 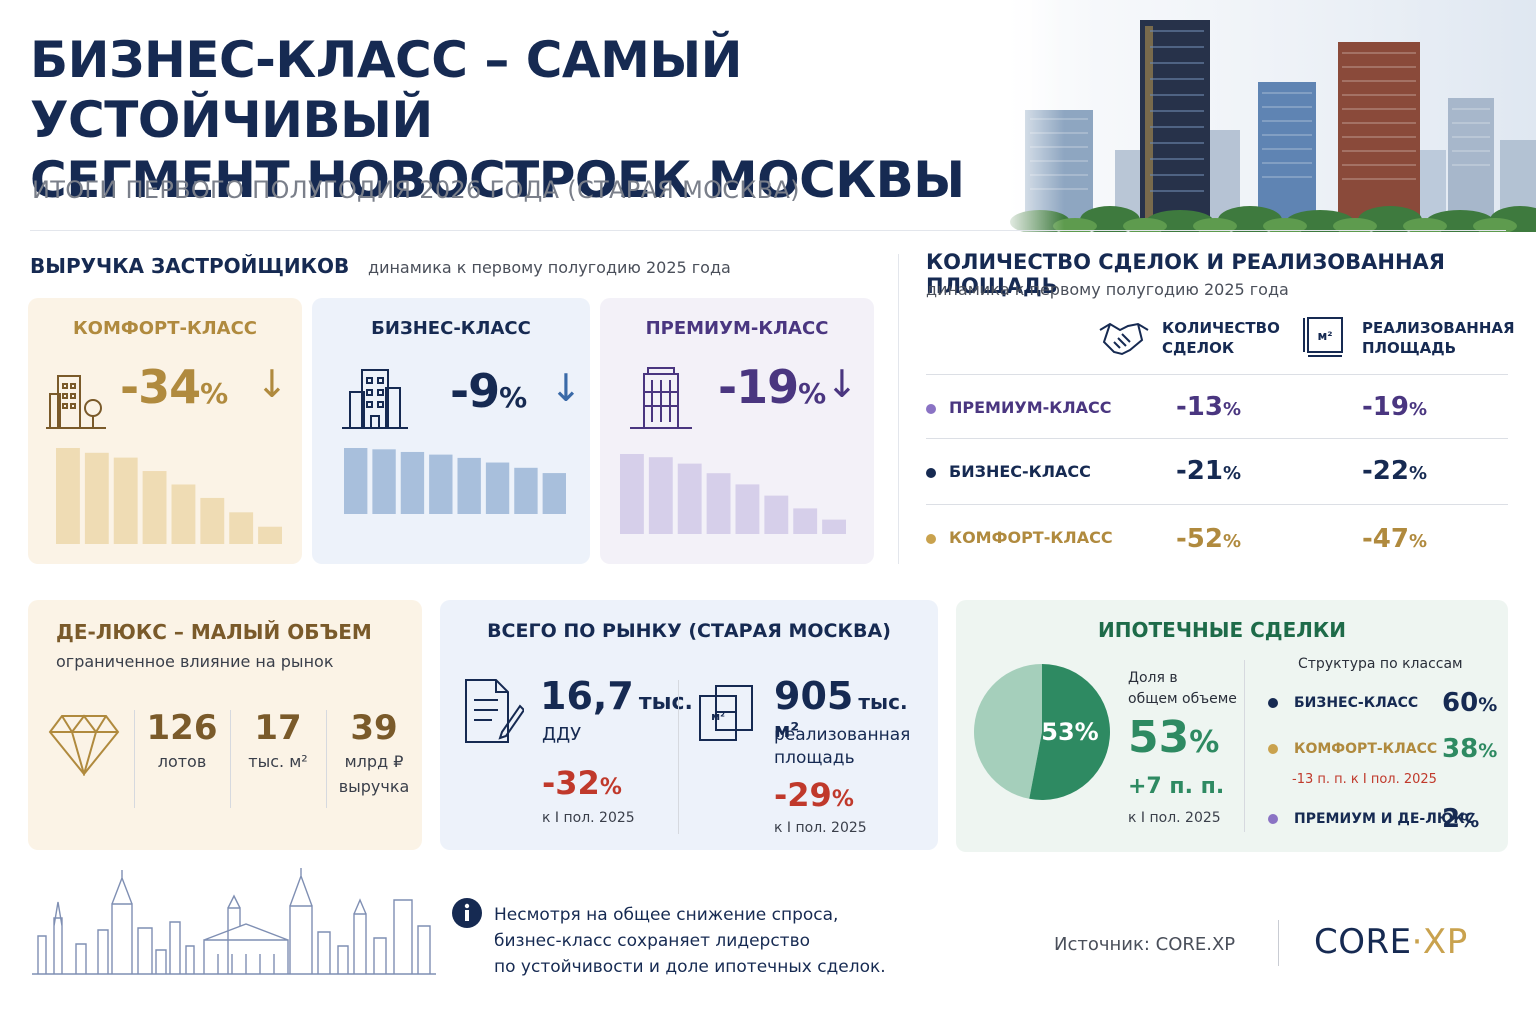 What do you see at coordinates (1030, 407) in the screenshot?
I see `row-label: ПРЕМИУМ-КЛАСС` at bounding box center [1030, 407].